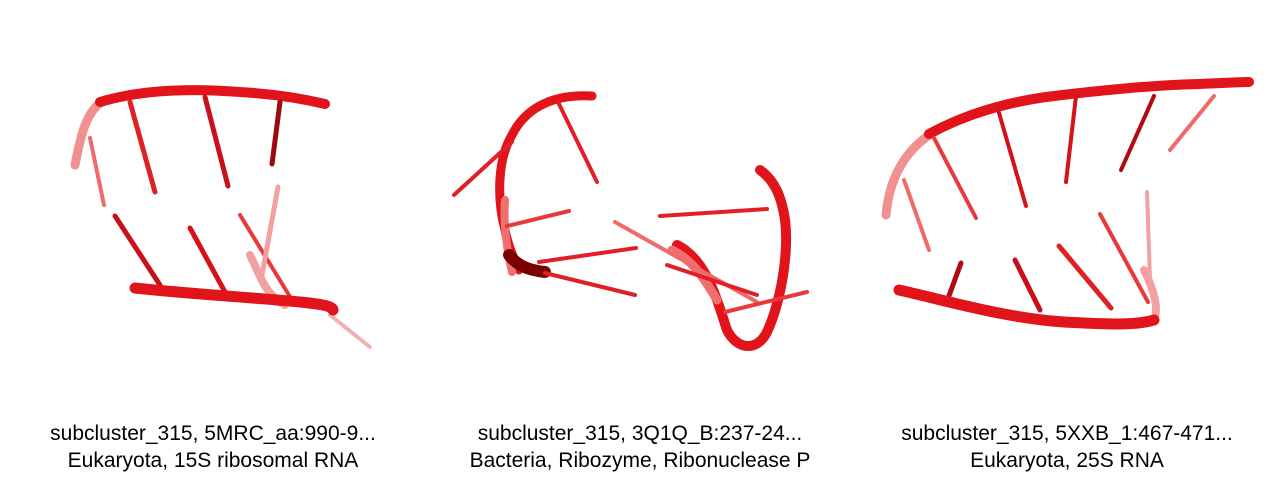 This screenshot has width=1280, height=480. What do you see at coordinates (640, 460) in the screenshot?
I see `caption-line-2: Bacteria, Ribozyme, Ribonuclease P` at bounding box center [640, 460].